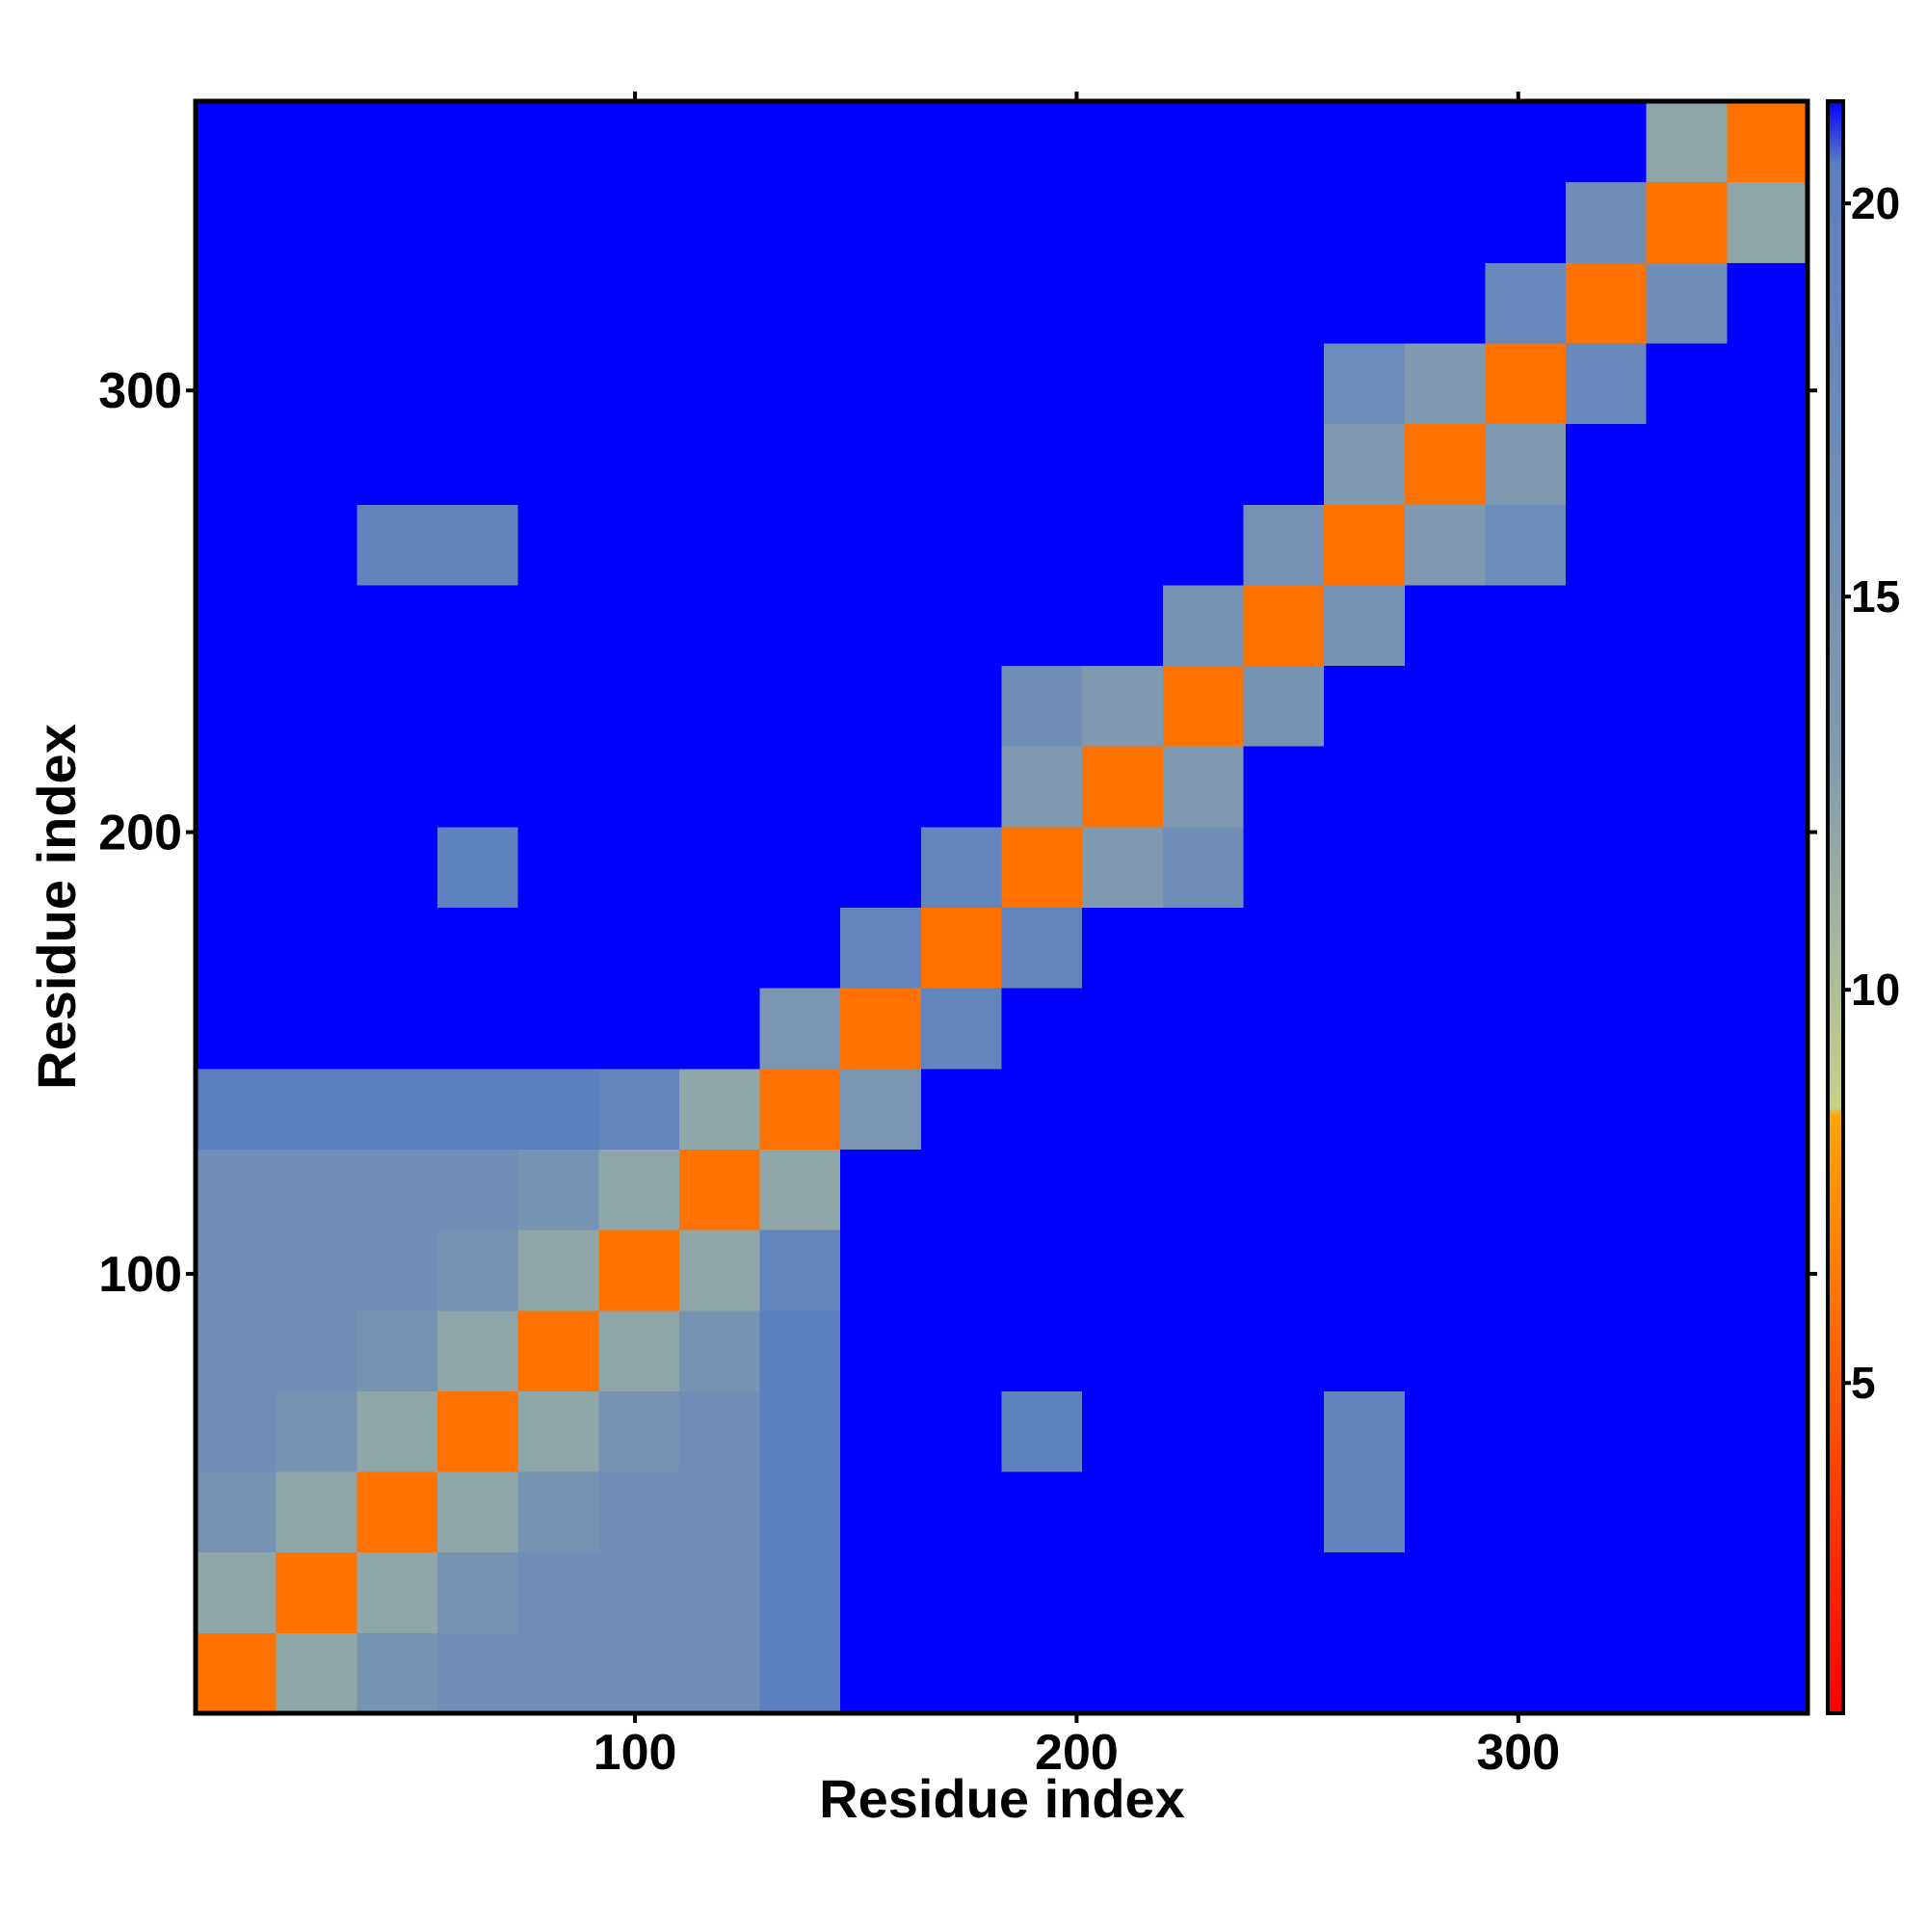 The width and height of the screenshot is (1927, 1932). I want to click on colorbar-tick-label: 10, so click(1875, 990).